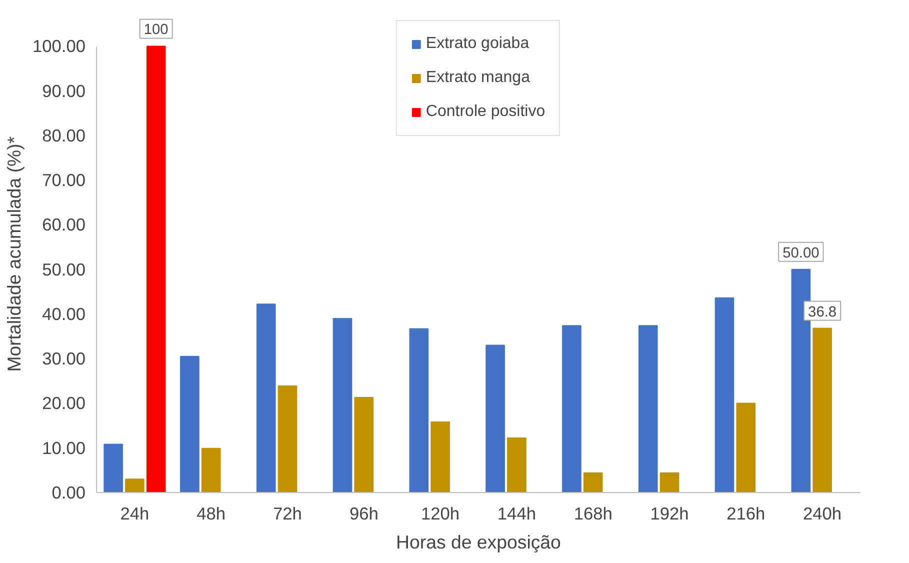 Image resolution: width=909 pixels, height=563 pixels. I want to click on y-tick-label: 90.00, so click(64, 90).